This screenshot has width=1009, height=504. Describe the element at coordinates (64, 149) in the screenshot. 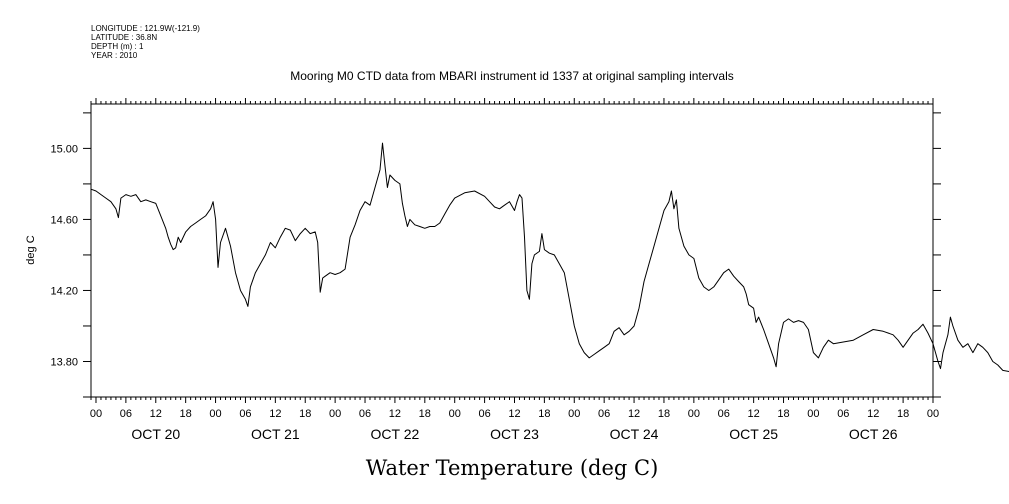

I see `y-tick-label: 15.00` at that location.